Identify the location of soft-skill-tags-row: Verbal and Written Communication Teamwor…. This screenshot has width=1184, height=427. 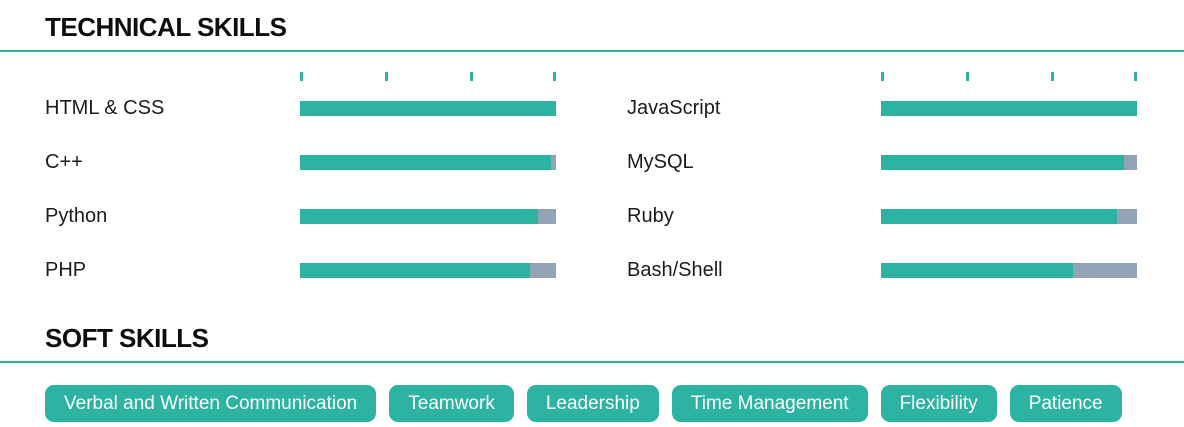
(592, 392).